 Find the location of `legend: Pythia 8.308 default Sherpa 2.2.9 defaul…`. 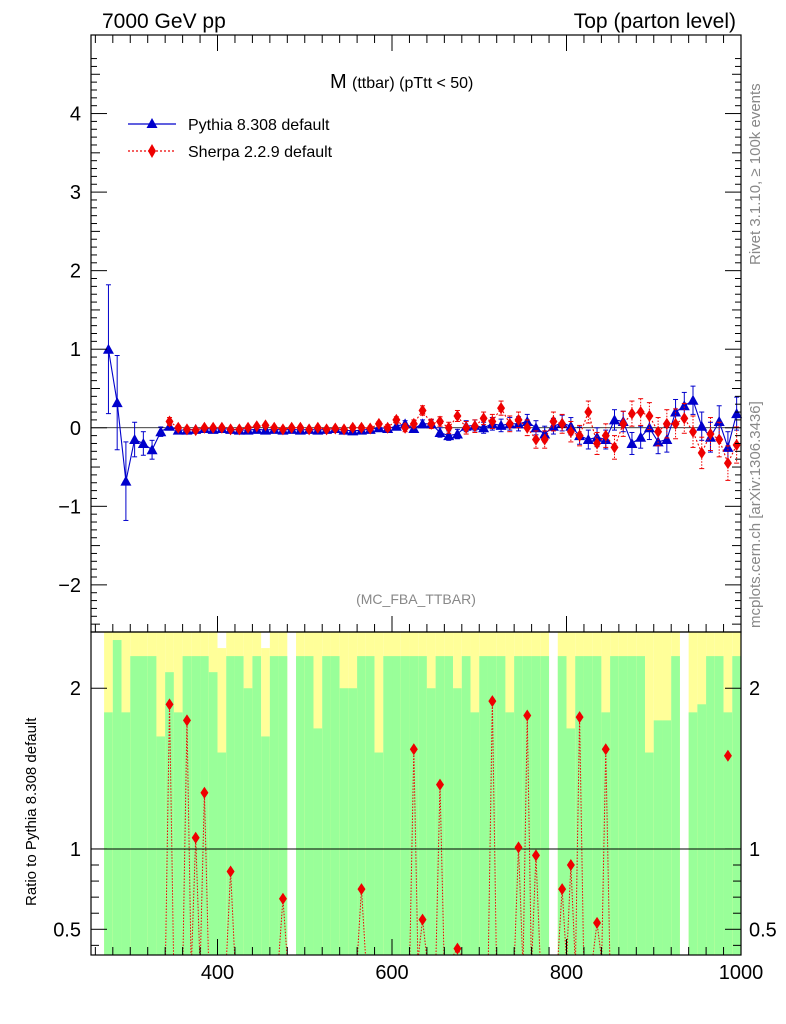

legend: Pythia 8.308 default Sherpa 2.2.9 defaul… is located at coordinates (230, 139).